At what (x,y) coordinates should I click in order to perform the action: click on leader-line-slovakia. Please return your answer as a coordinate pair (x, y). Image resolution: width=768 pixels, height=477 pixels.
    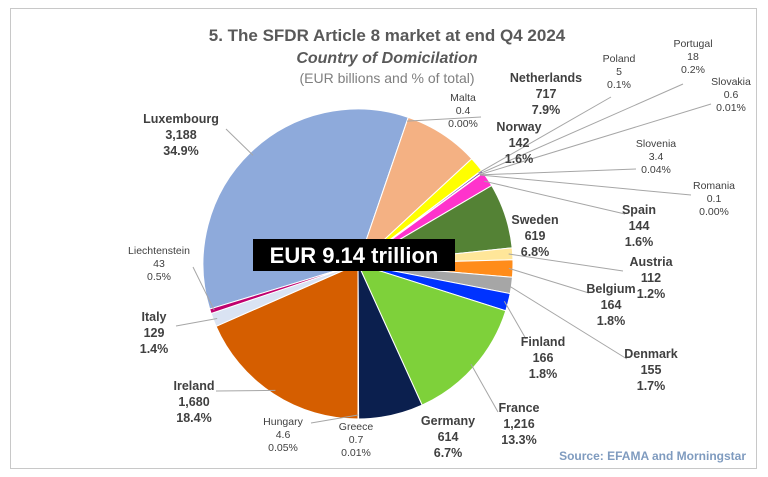
    Looking at the image, I should click on (595, 139).